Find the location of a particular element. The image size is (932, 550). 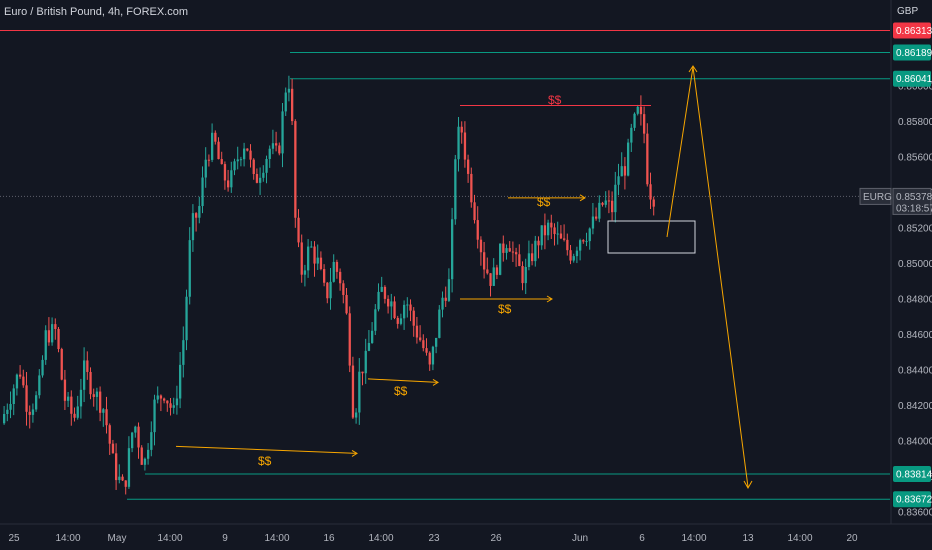

price-tick-label: 0.84200 is located at coordinates (915, 406).